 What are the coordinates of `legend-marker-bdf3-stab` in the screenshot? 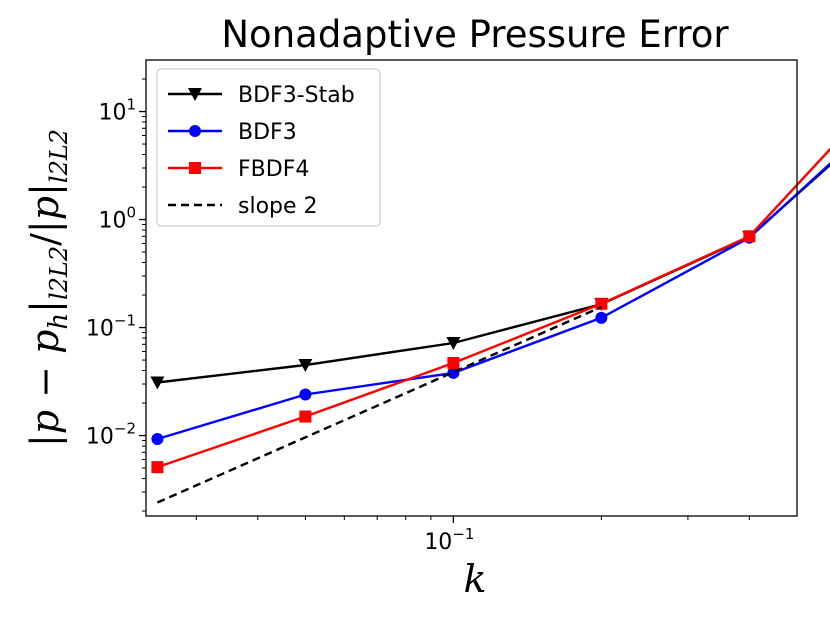 It's located at (195, 94).